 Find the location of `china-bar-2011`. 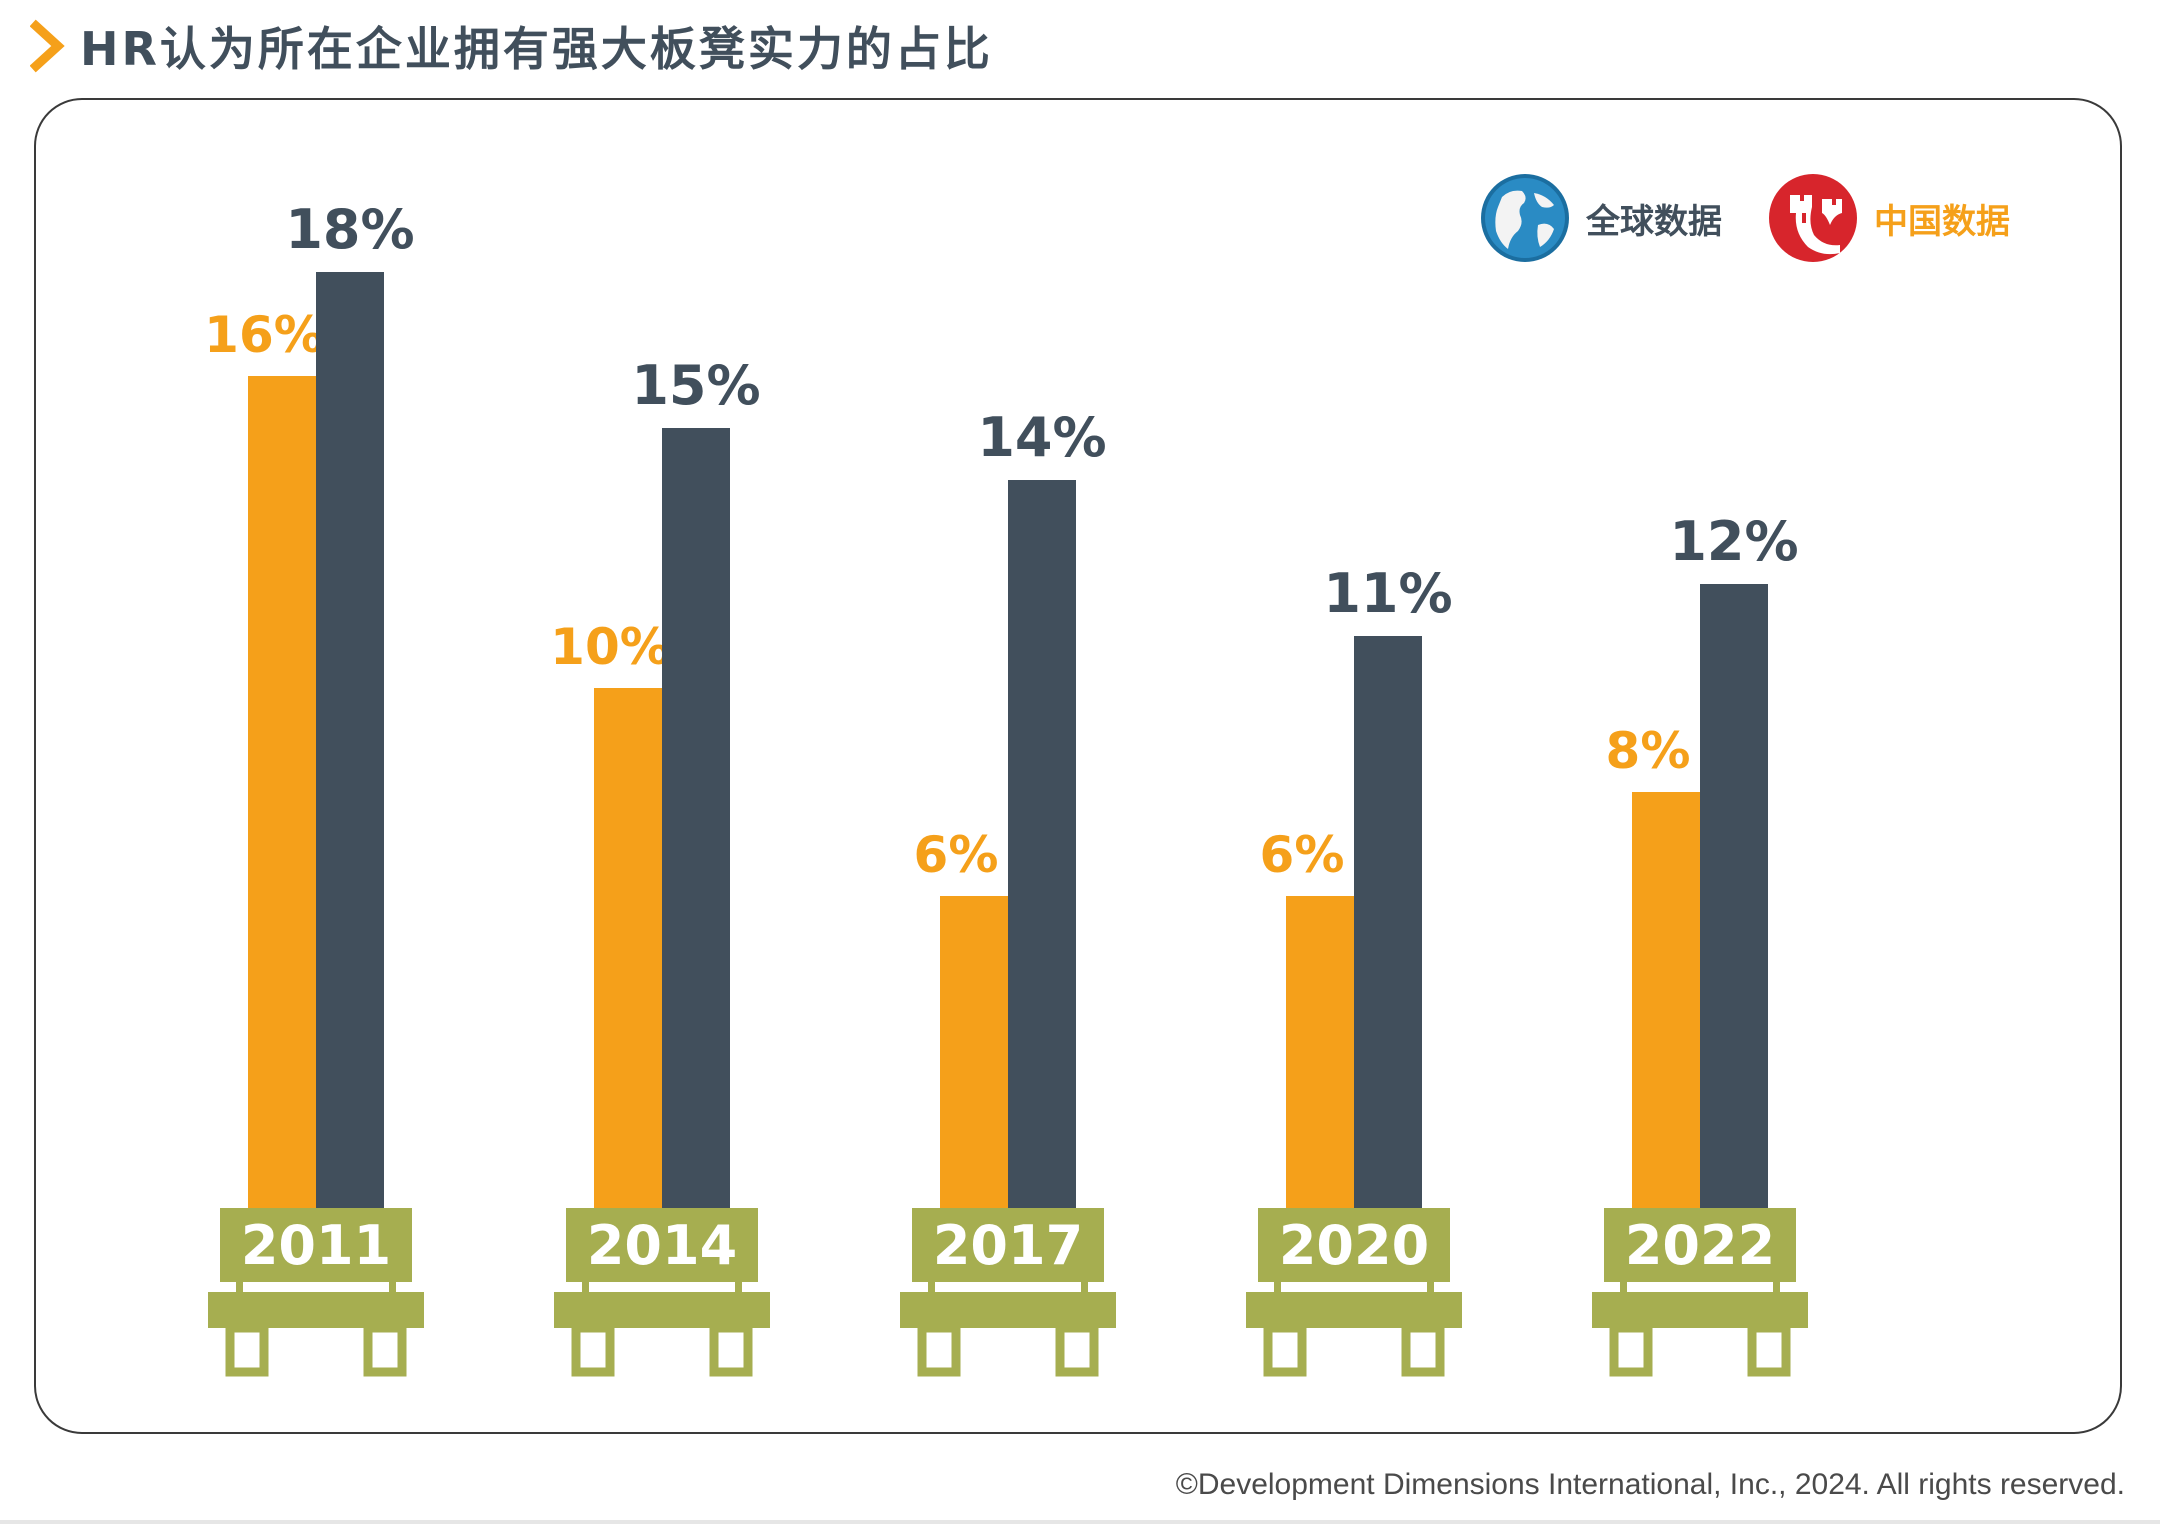

china-bar-2011 is located at coordinates (282, 792).